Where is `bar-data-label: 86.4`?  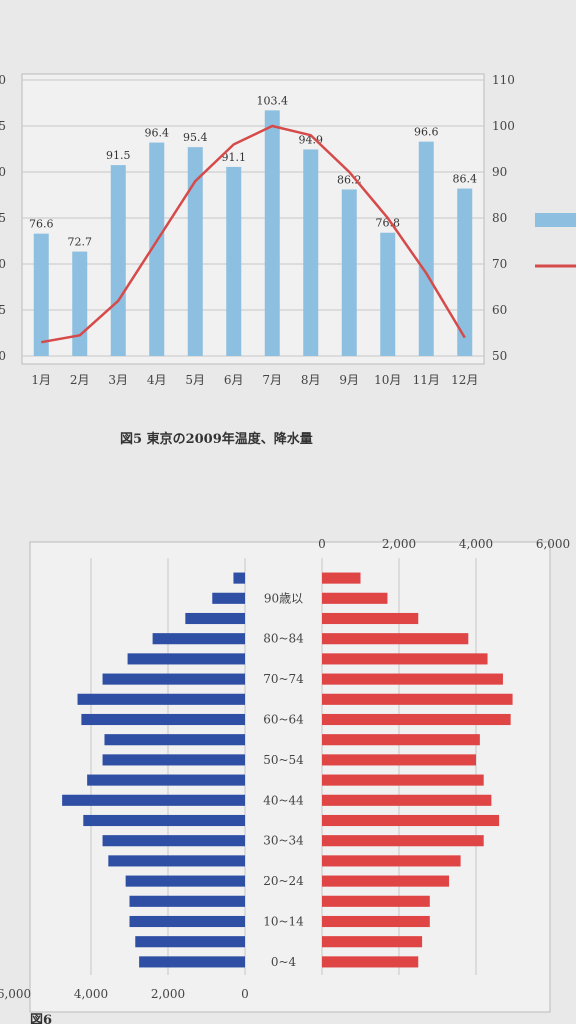
bar-data-label: 86.4 is located at coordinates (465, 179).